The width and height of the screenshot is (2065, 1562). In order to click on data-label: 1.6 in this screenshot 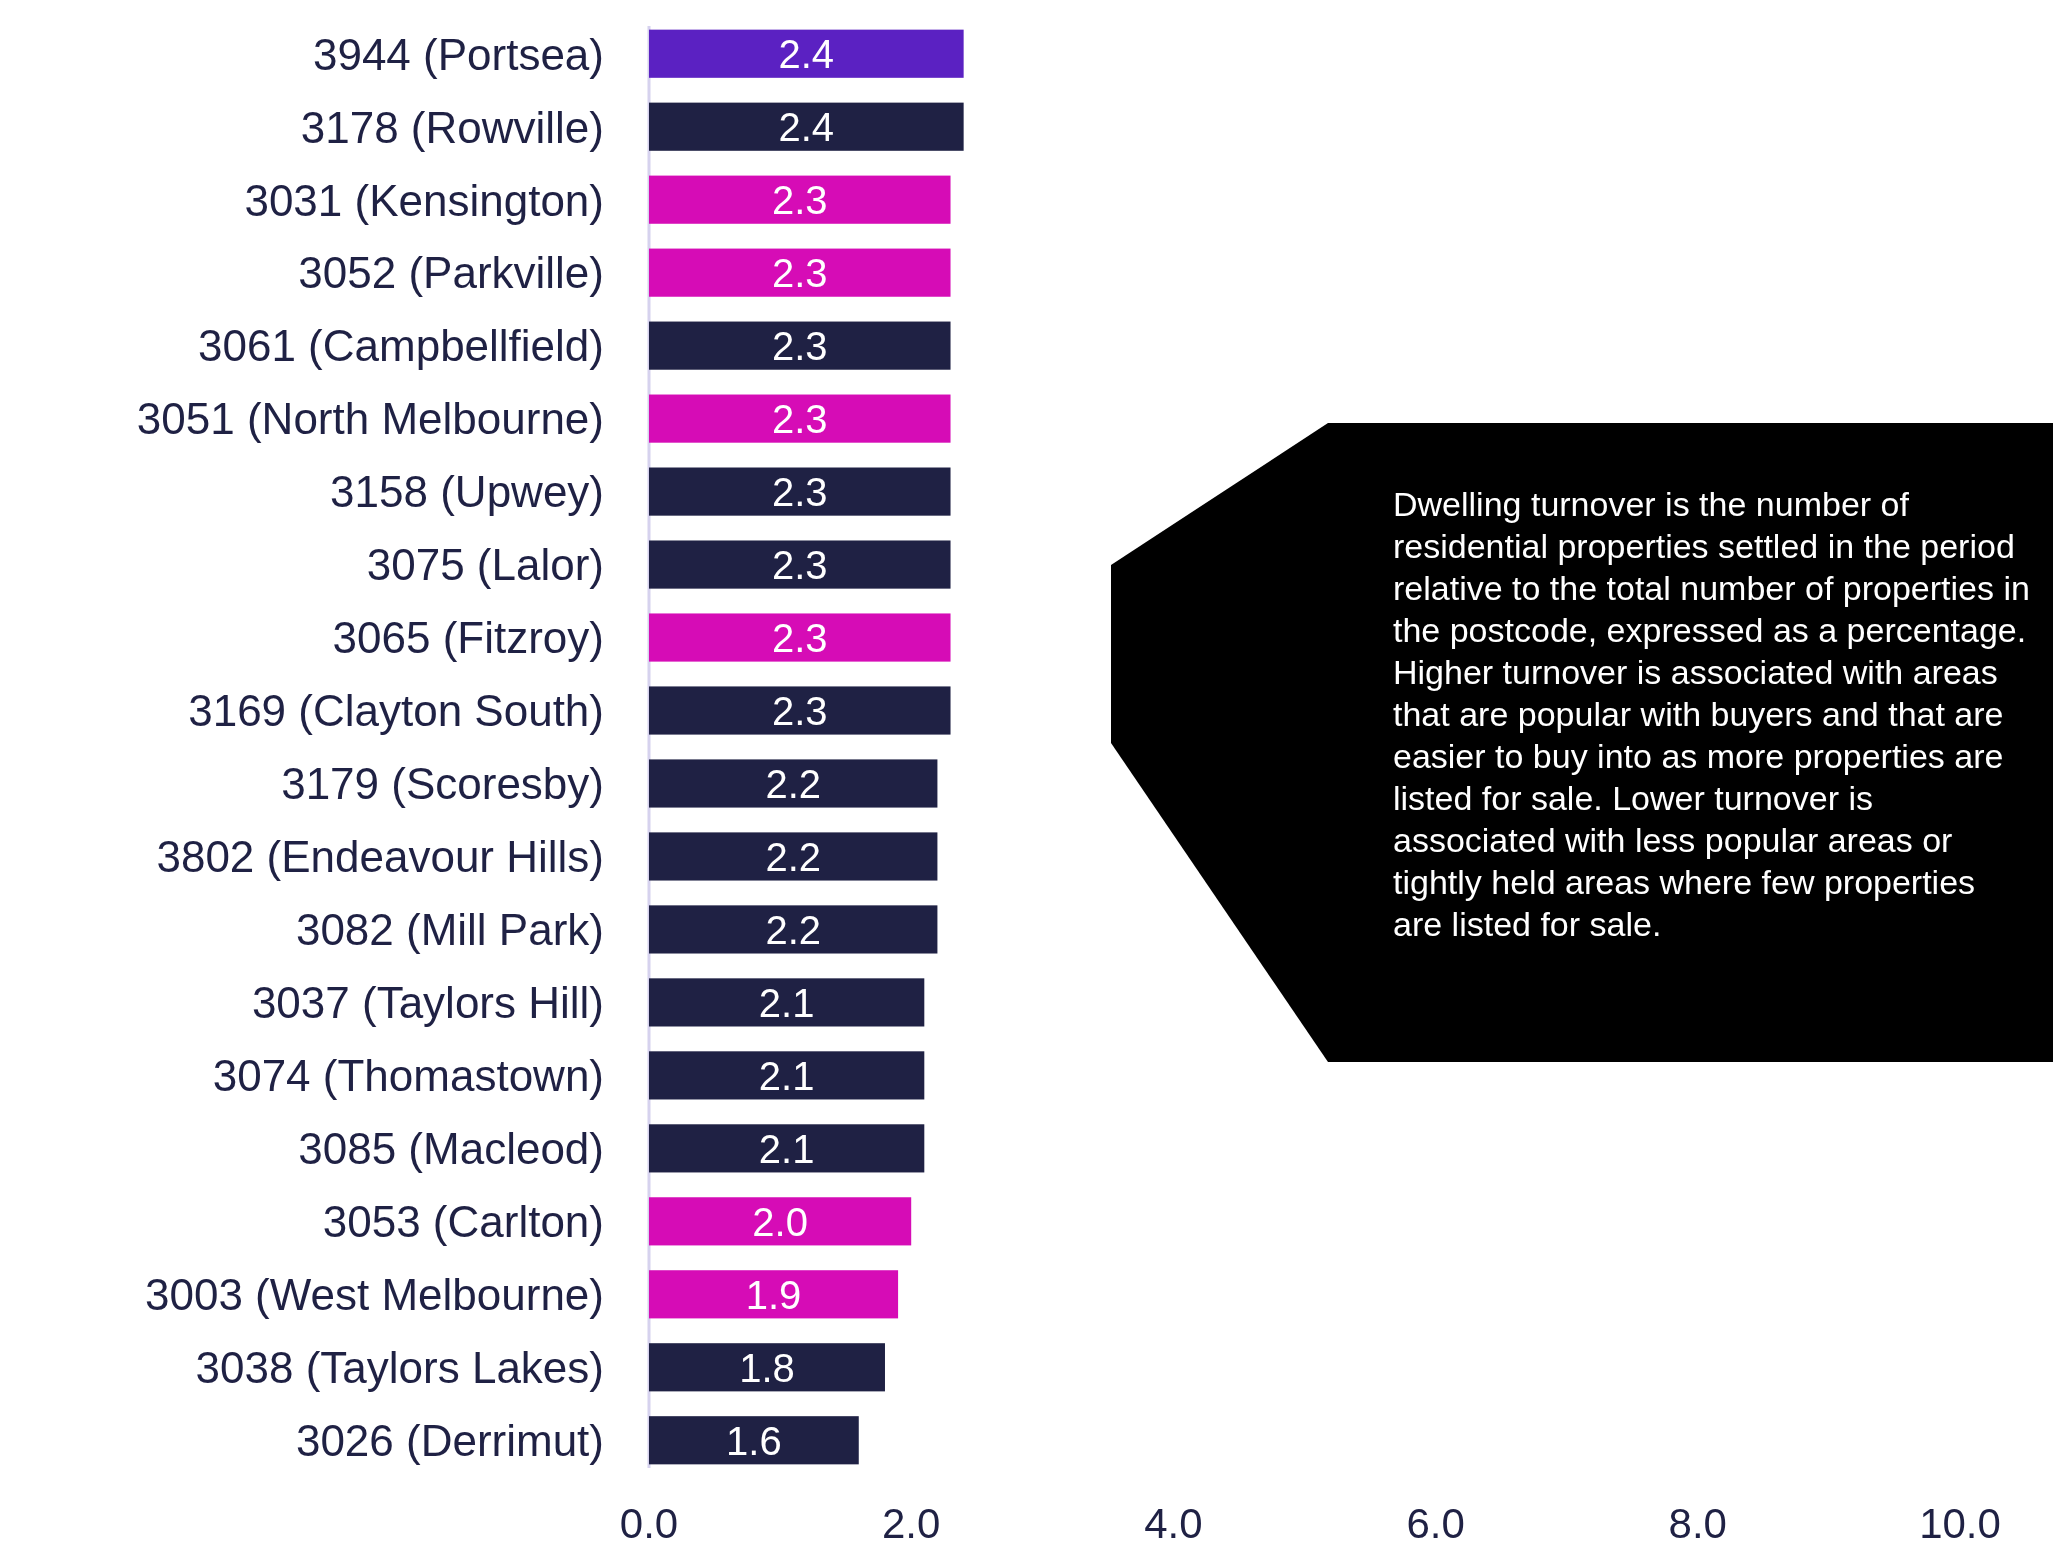, I will do `click(754, 1440)`.